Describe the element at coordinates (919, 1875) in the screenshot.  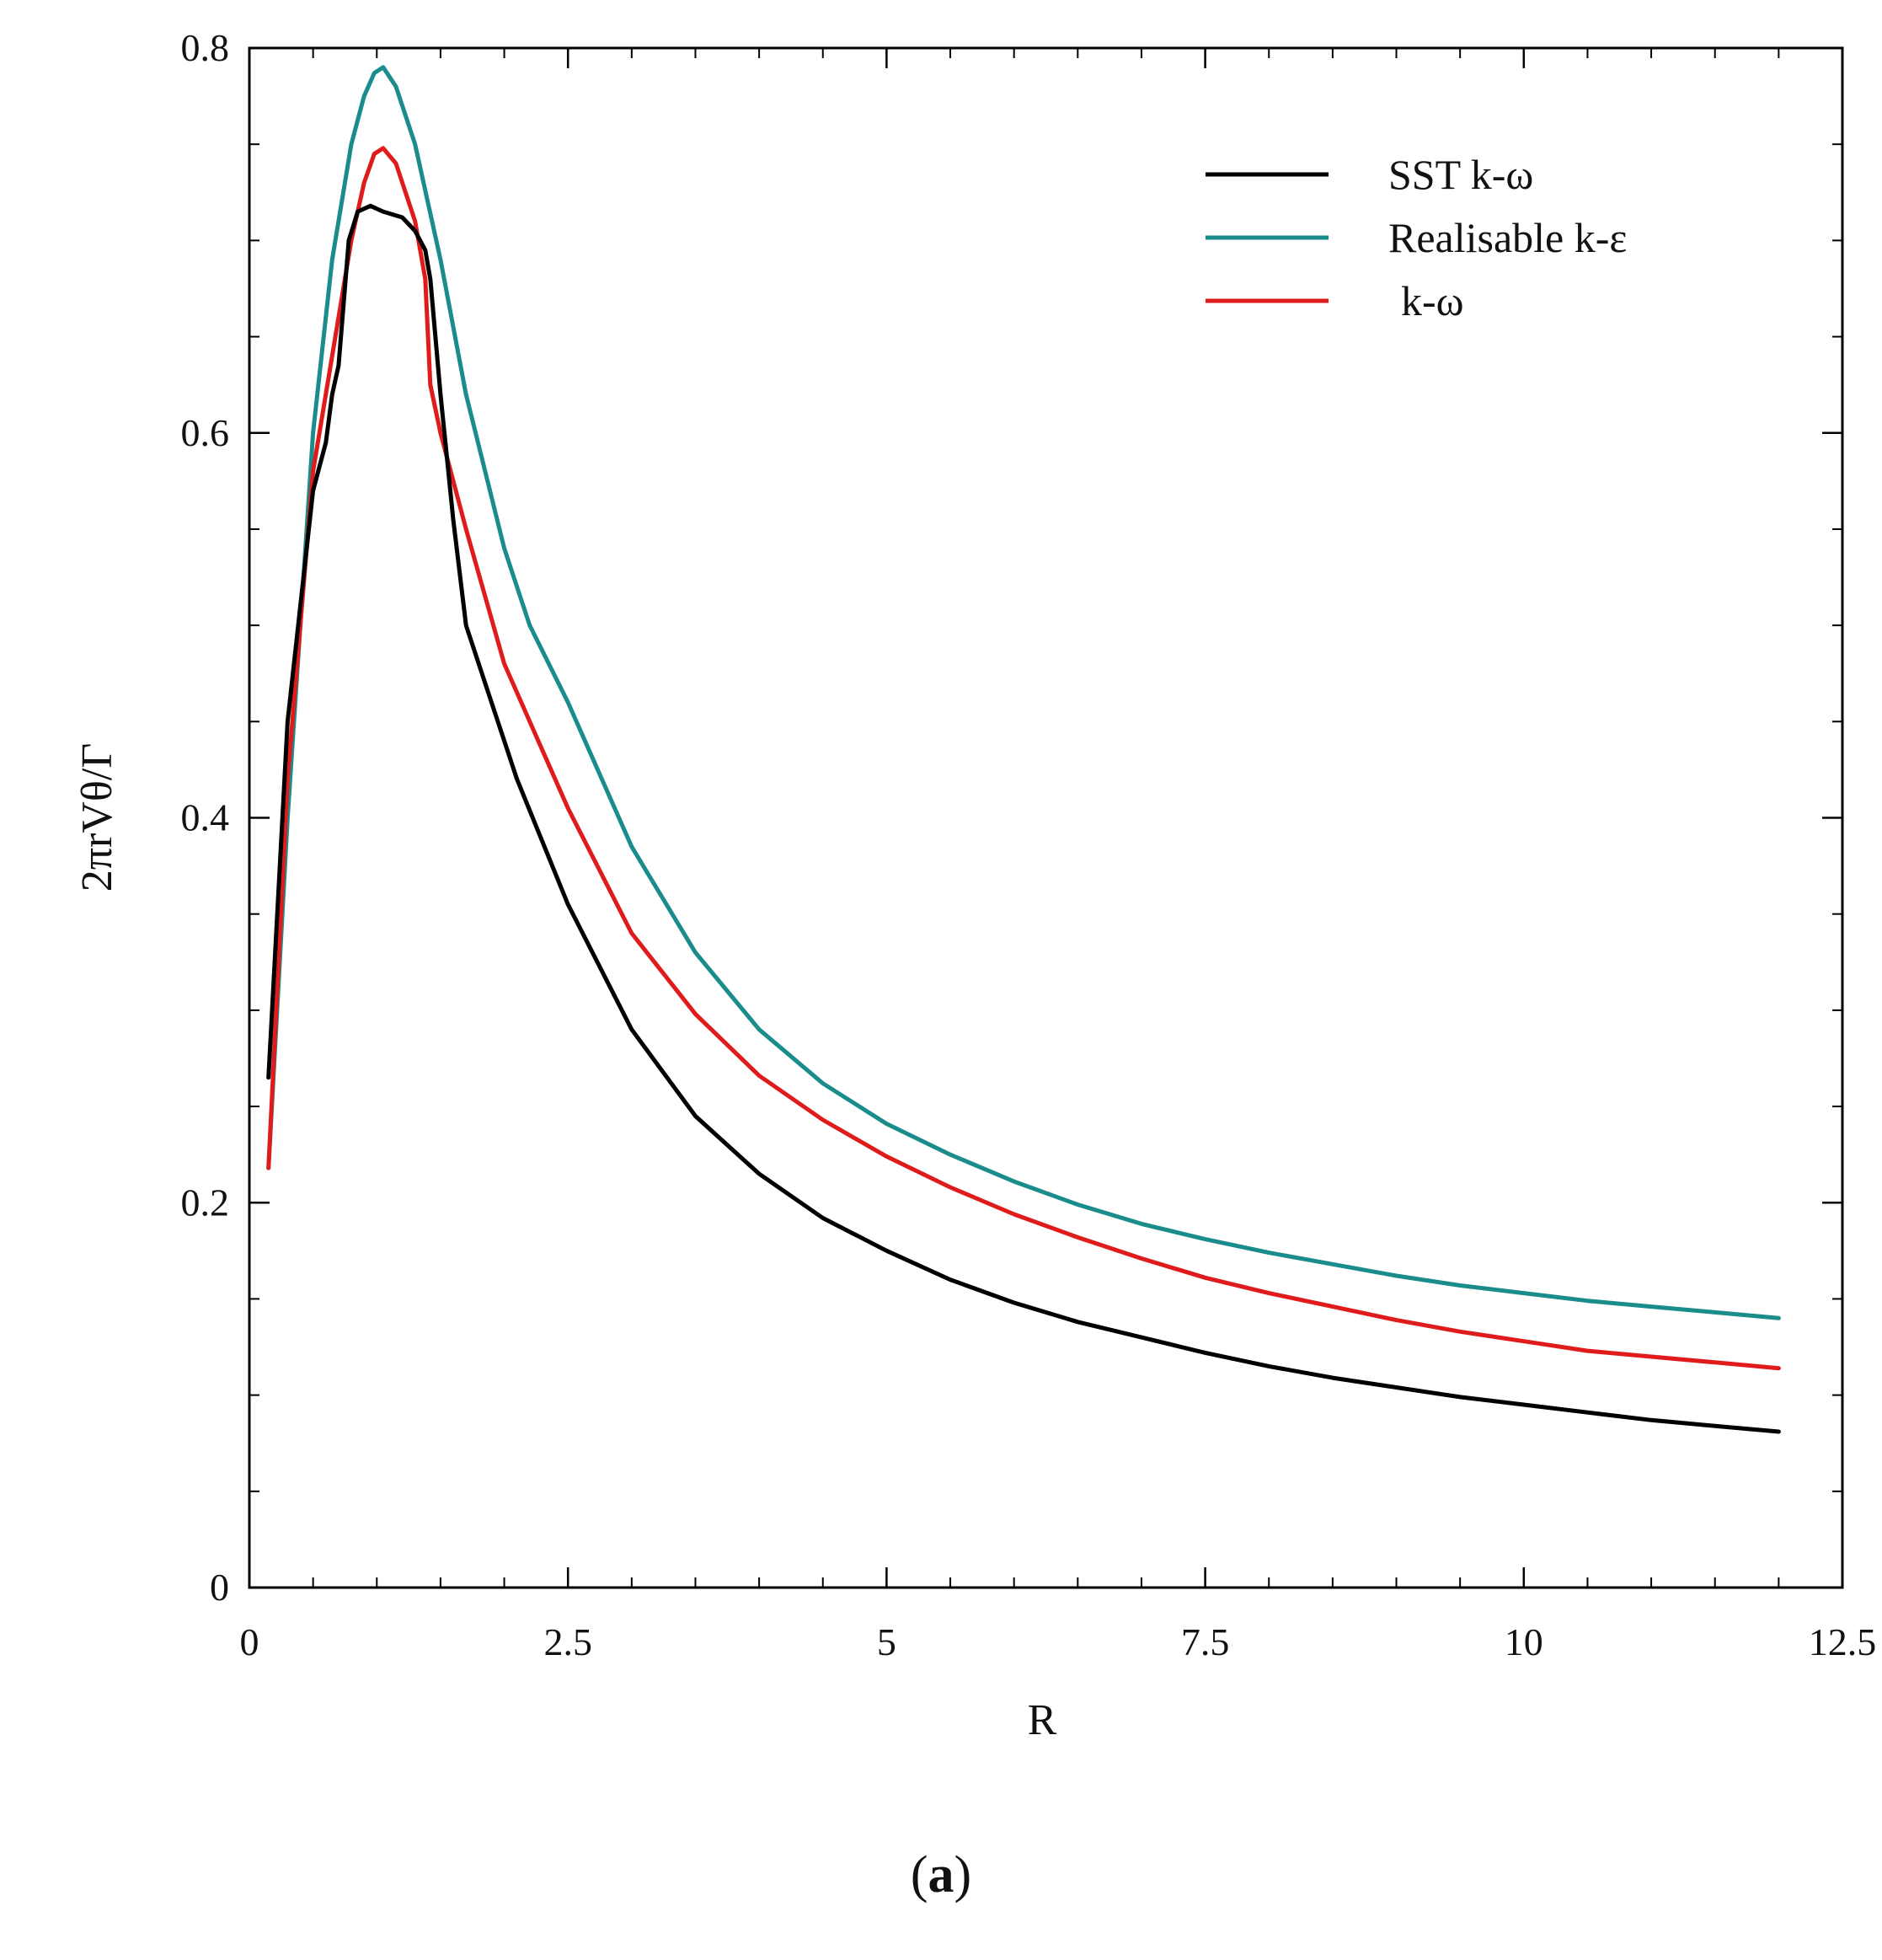
I see `caption-open-paren: (` at that location.